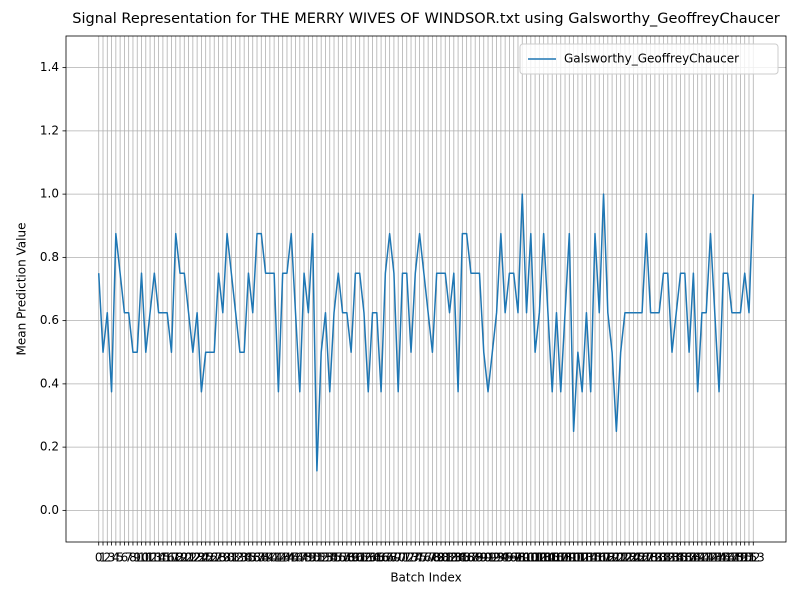 The width and height of the screenshot is (800, 600). What do you see at coordinates (184, 558) in the screenshot?
I see `x-tick-label: 20` at bounding box center [184, 558].